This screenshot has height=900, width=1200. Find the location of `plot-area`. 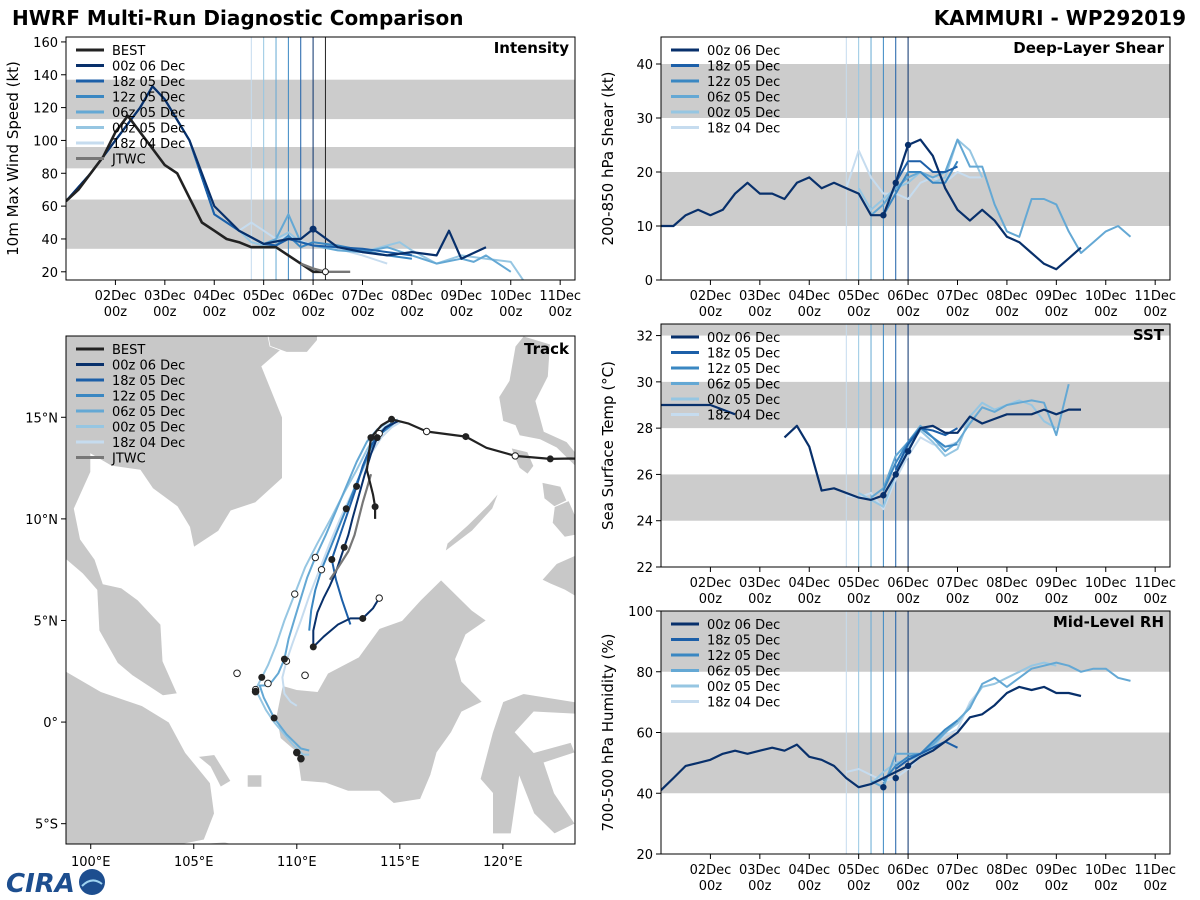

plot-area is located at coordinates (915, 732).